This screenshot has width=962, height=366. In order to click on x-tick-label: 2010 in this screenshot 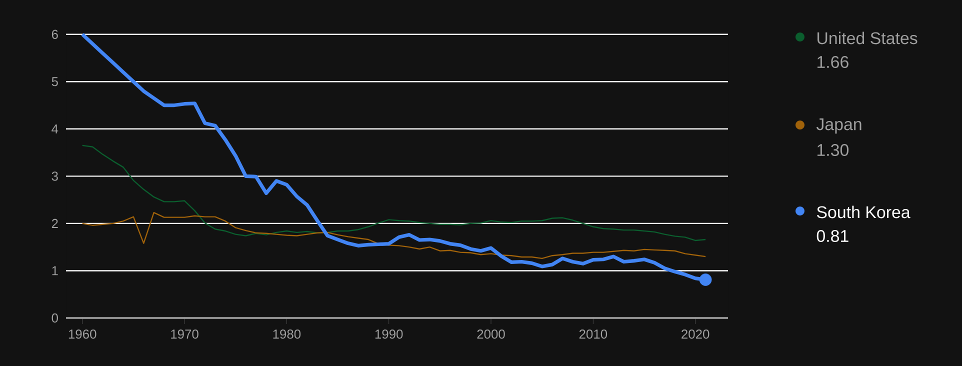, I will do `click(593, 334)`.